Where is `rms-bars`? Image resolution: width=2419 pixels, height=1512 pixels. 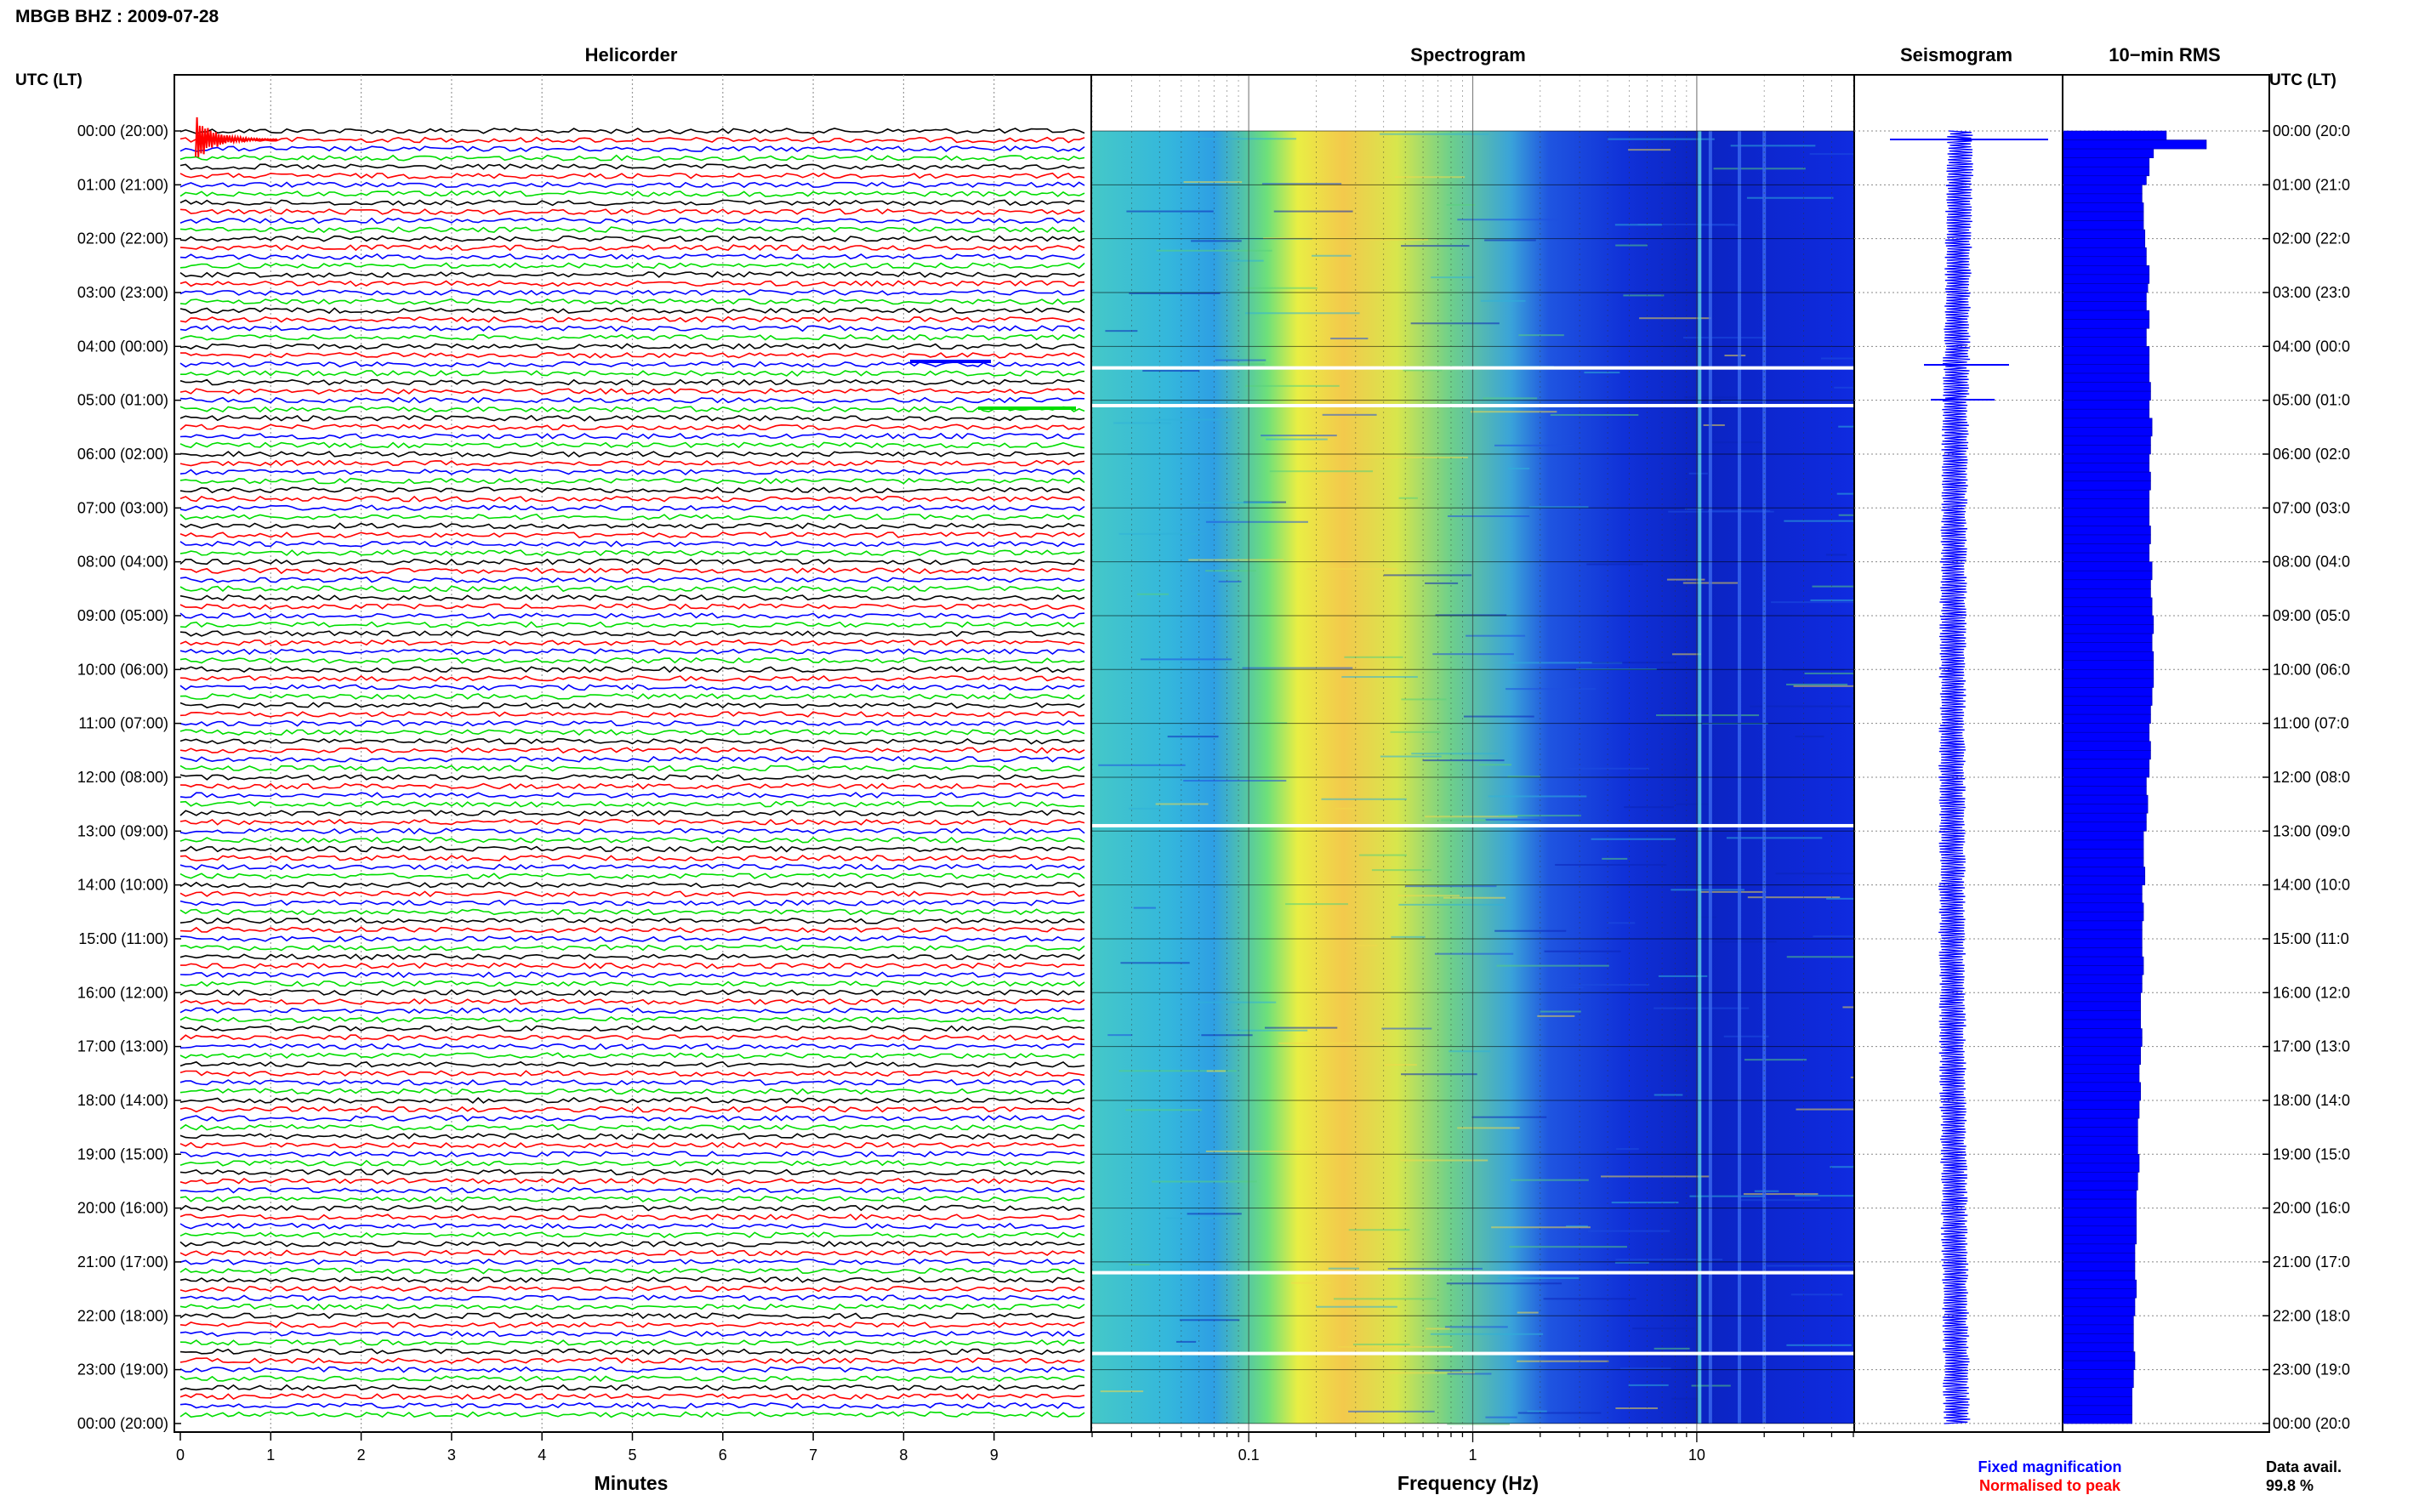
rms-bars is located at coordinates (2135, 777).